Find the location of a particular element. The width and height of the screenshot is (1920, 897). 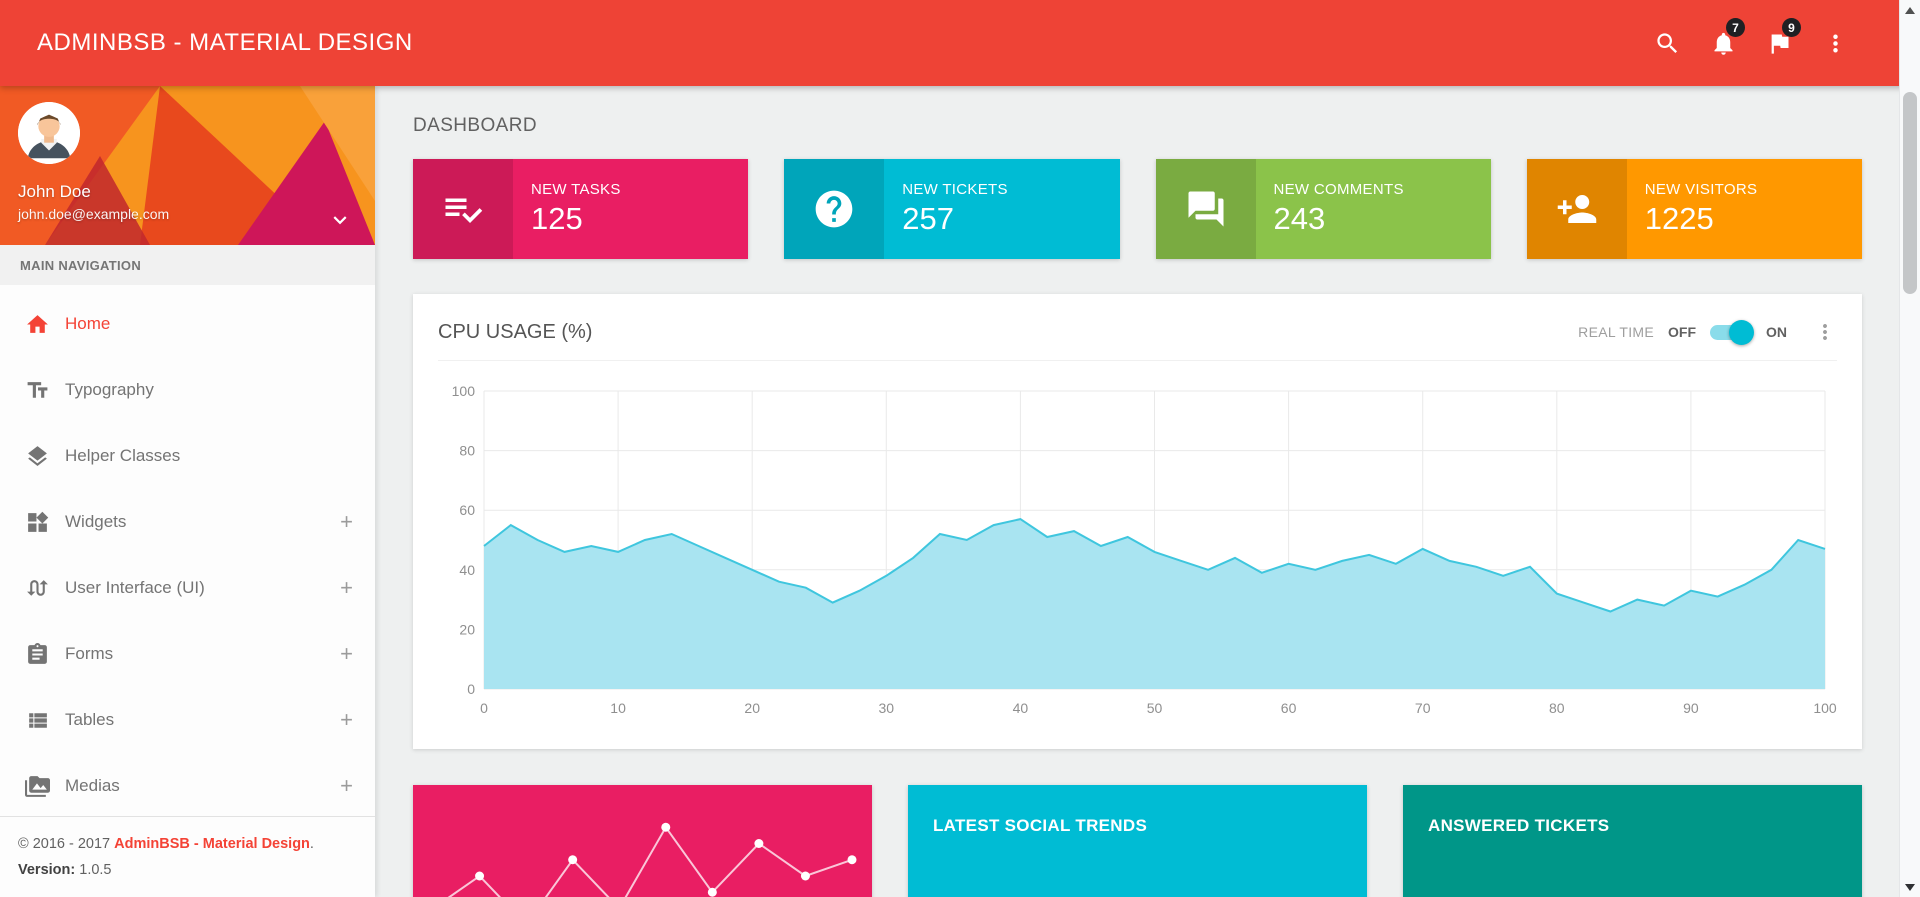

top-navbar: ADMINBSB - MATERIAL DESIGN 7 9 is located at coordinates (960, 43).